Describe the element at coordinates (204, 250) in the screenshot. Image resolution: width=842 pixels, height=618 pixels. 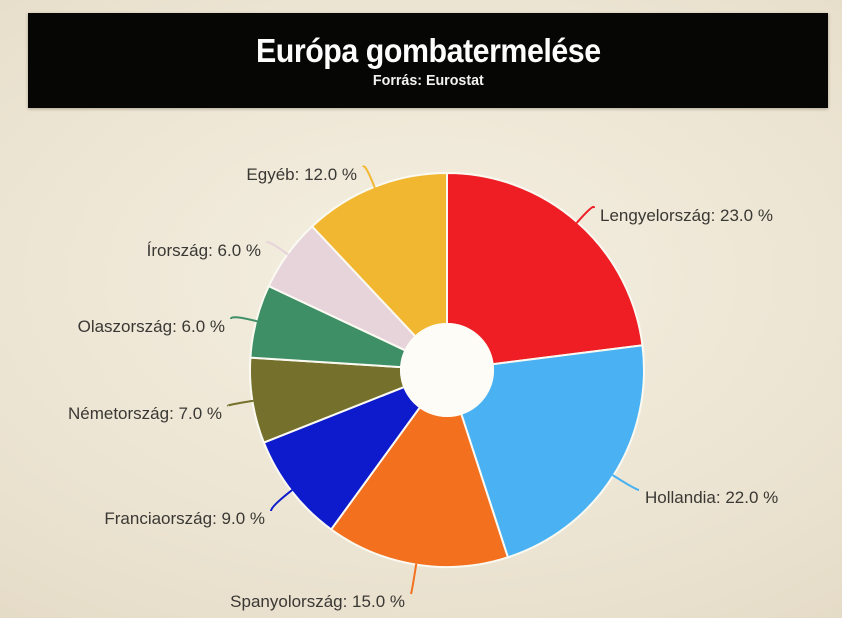
I see `slice-label: Írország: 6.0 %` at that location.